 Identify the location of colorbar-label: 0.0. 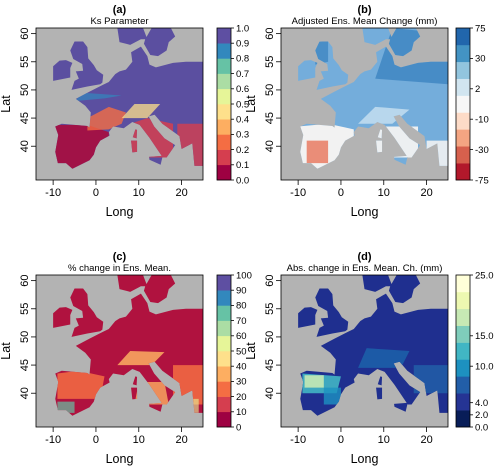
(242, 180).